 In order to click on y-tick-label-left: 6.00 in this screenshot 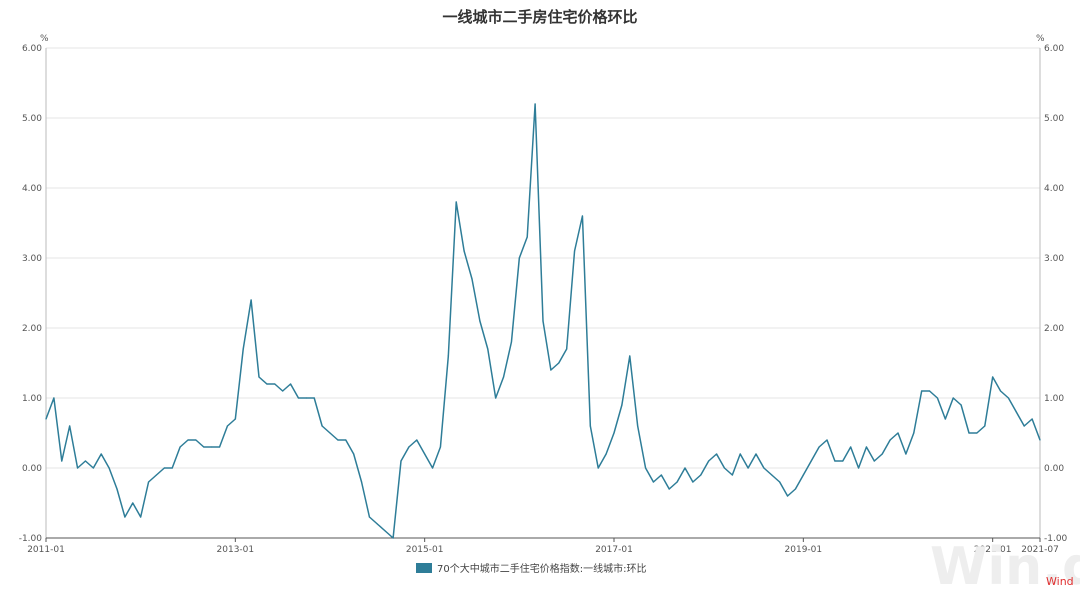, I will do `click(32, 49)`.